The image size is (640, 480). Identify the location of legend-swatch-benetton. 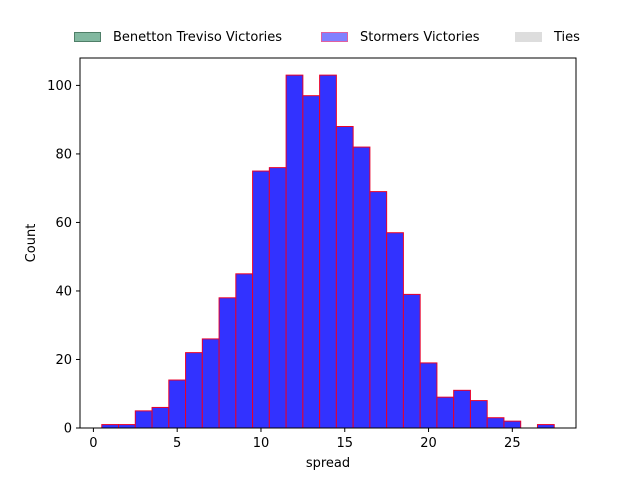
(87, 37).